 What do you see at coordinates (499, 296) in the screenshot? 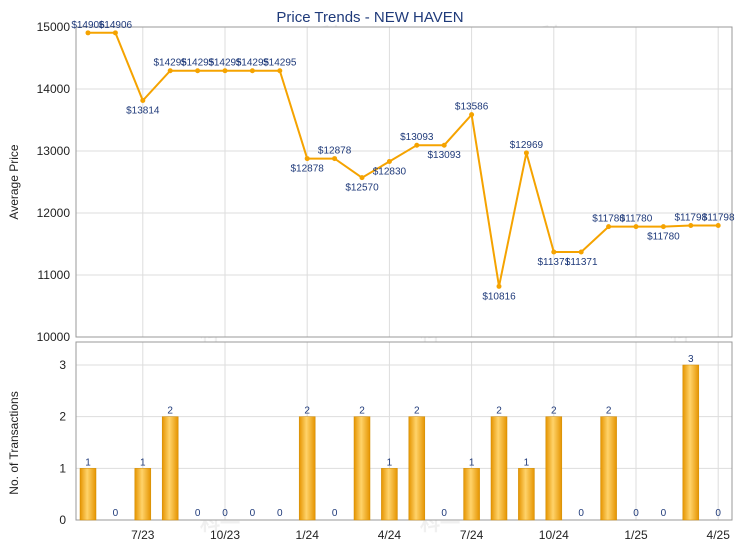
I see `price-data-label: $10816` at bounding box center [499, 296].